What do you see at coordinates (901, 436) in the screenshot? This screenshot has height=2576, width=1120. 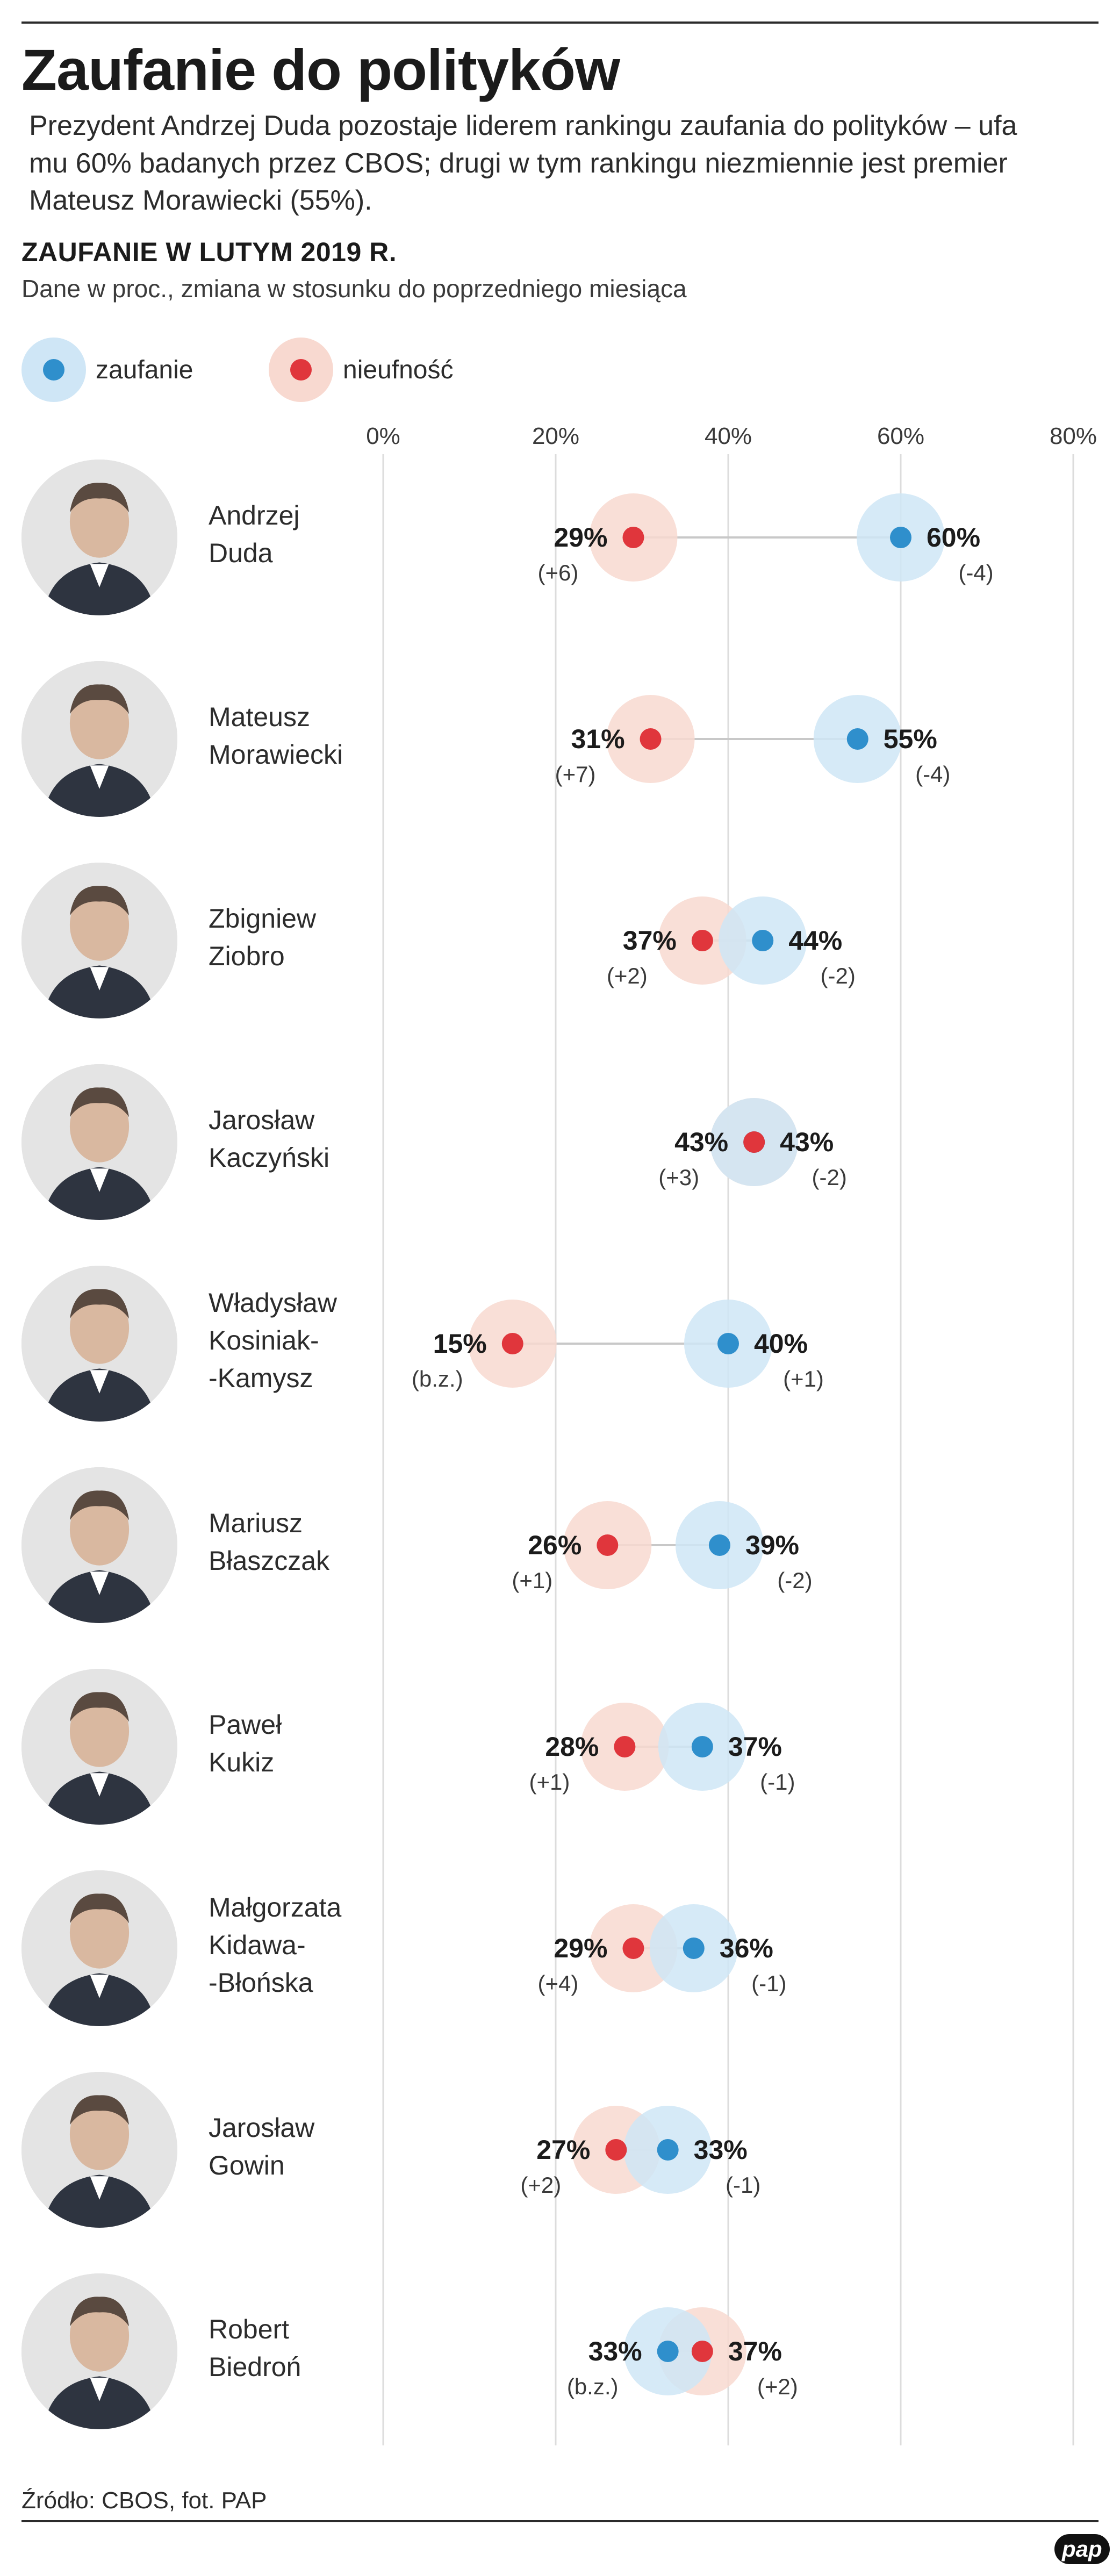 I see `x-tick-label: 60%` at bounding box center [901, 436].